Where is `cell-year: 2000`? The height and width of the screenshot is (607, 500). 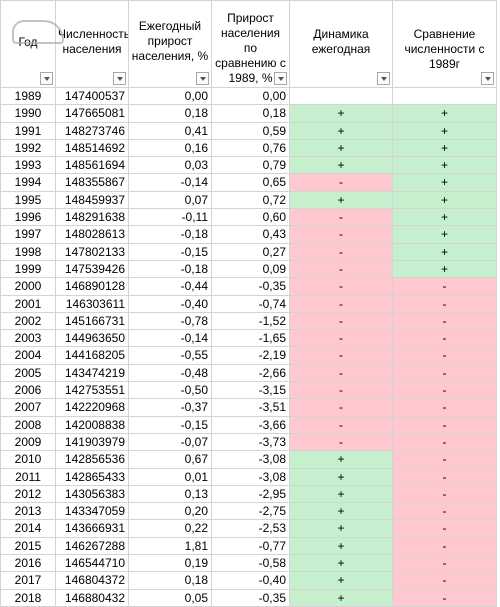 cell-year: 2000 is located at coordinates (28, 286).